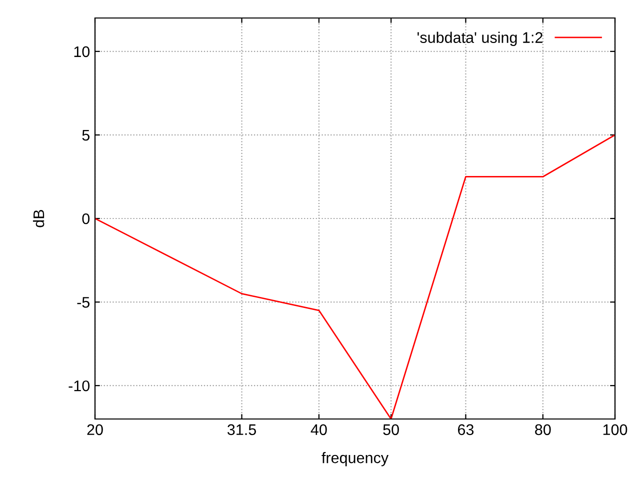  What do you see at coordinates (79, 386) in the screenshot?
I see `y-tick-label: -10` at bounding box center [79, 386].